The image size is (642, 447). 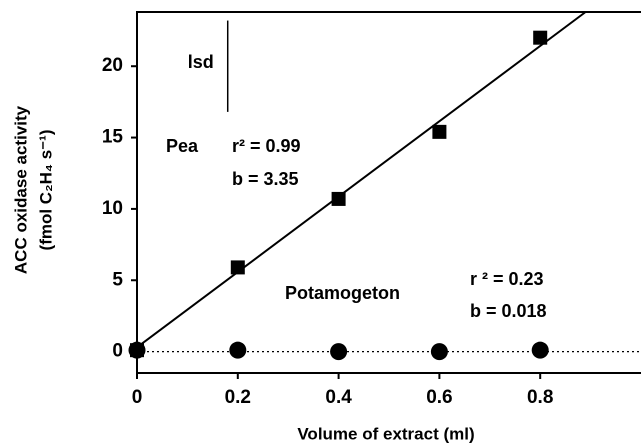 I want to click on y-tick-label: 15, so click(x=113, y=137).